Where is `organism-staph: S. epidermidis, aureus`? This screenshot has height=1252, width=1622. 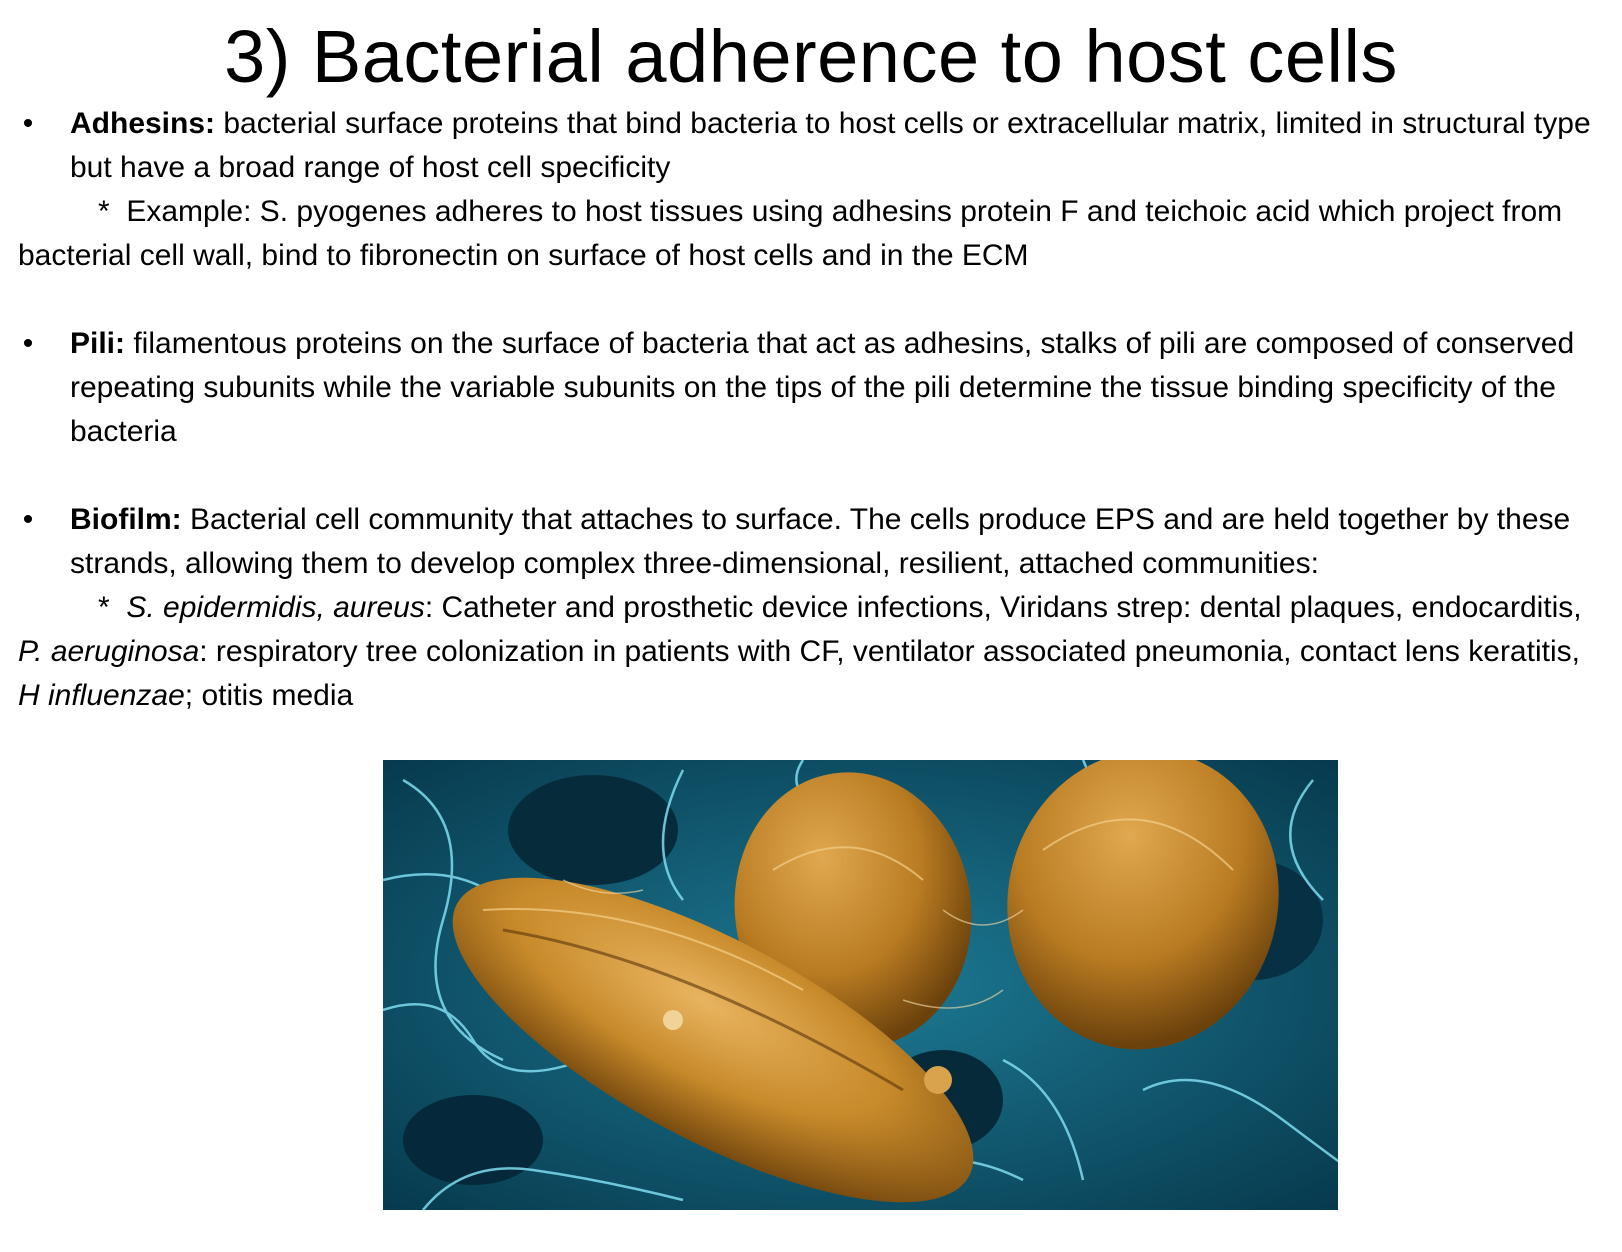
organism-staph: S. epidermidis, aureus is located at coordinates (275, 607).